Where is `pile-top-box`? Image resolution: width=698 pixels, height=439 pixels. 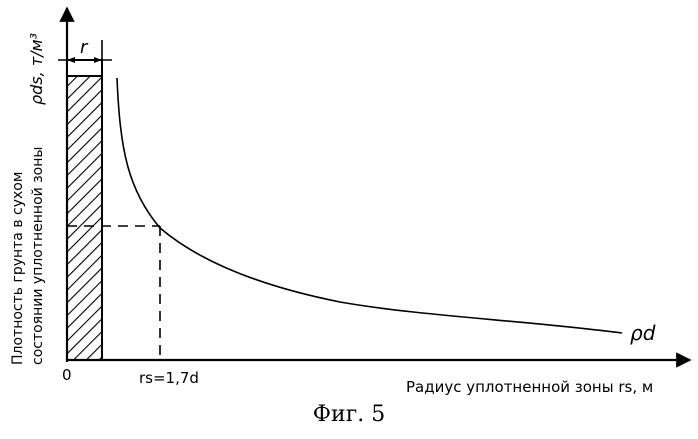
pile-top-box is located at coordinates (84, 68).